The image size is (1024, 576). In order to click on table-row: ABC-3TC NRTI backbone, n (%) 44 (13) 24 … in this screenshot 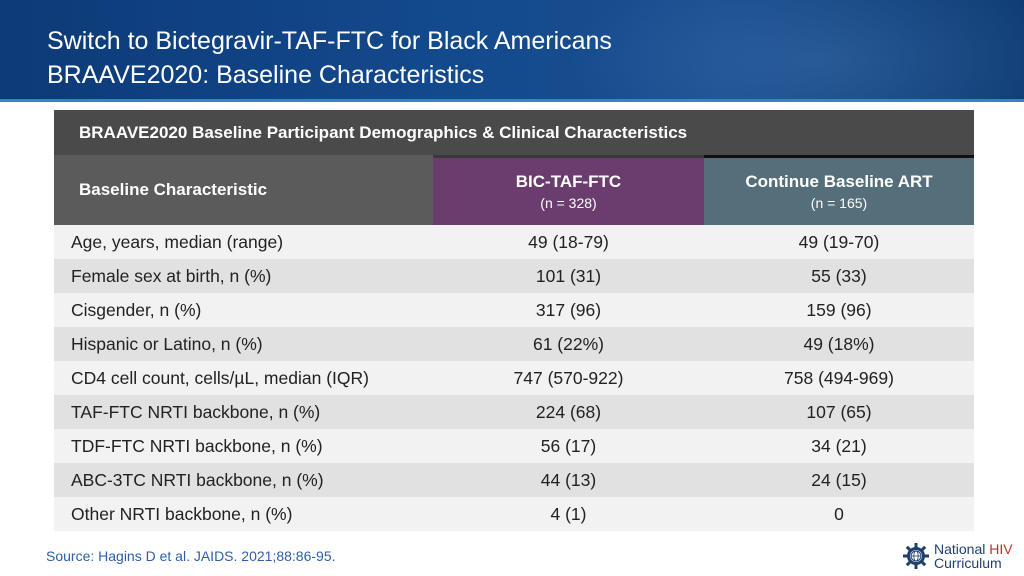, I will do `click(514, 480)`.